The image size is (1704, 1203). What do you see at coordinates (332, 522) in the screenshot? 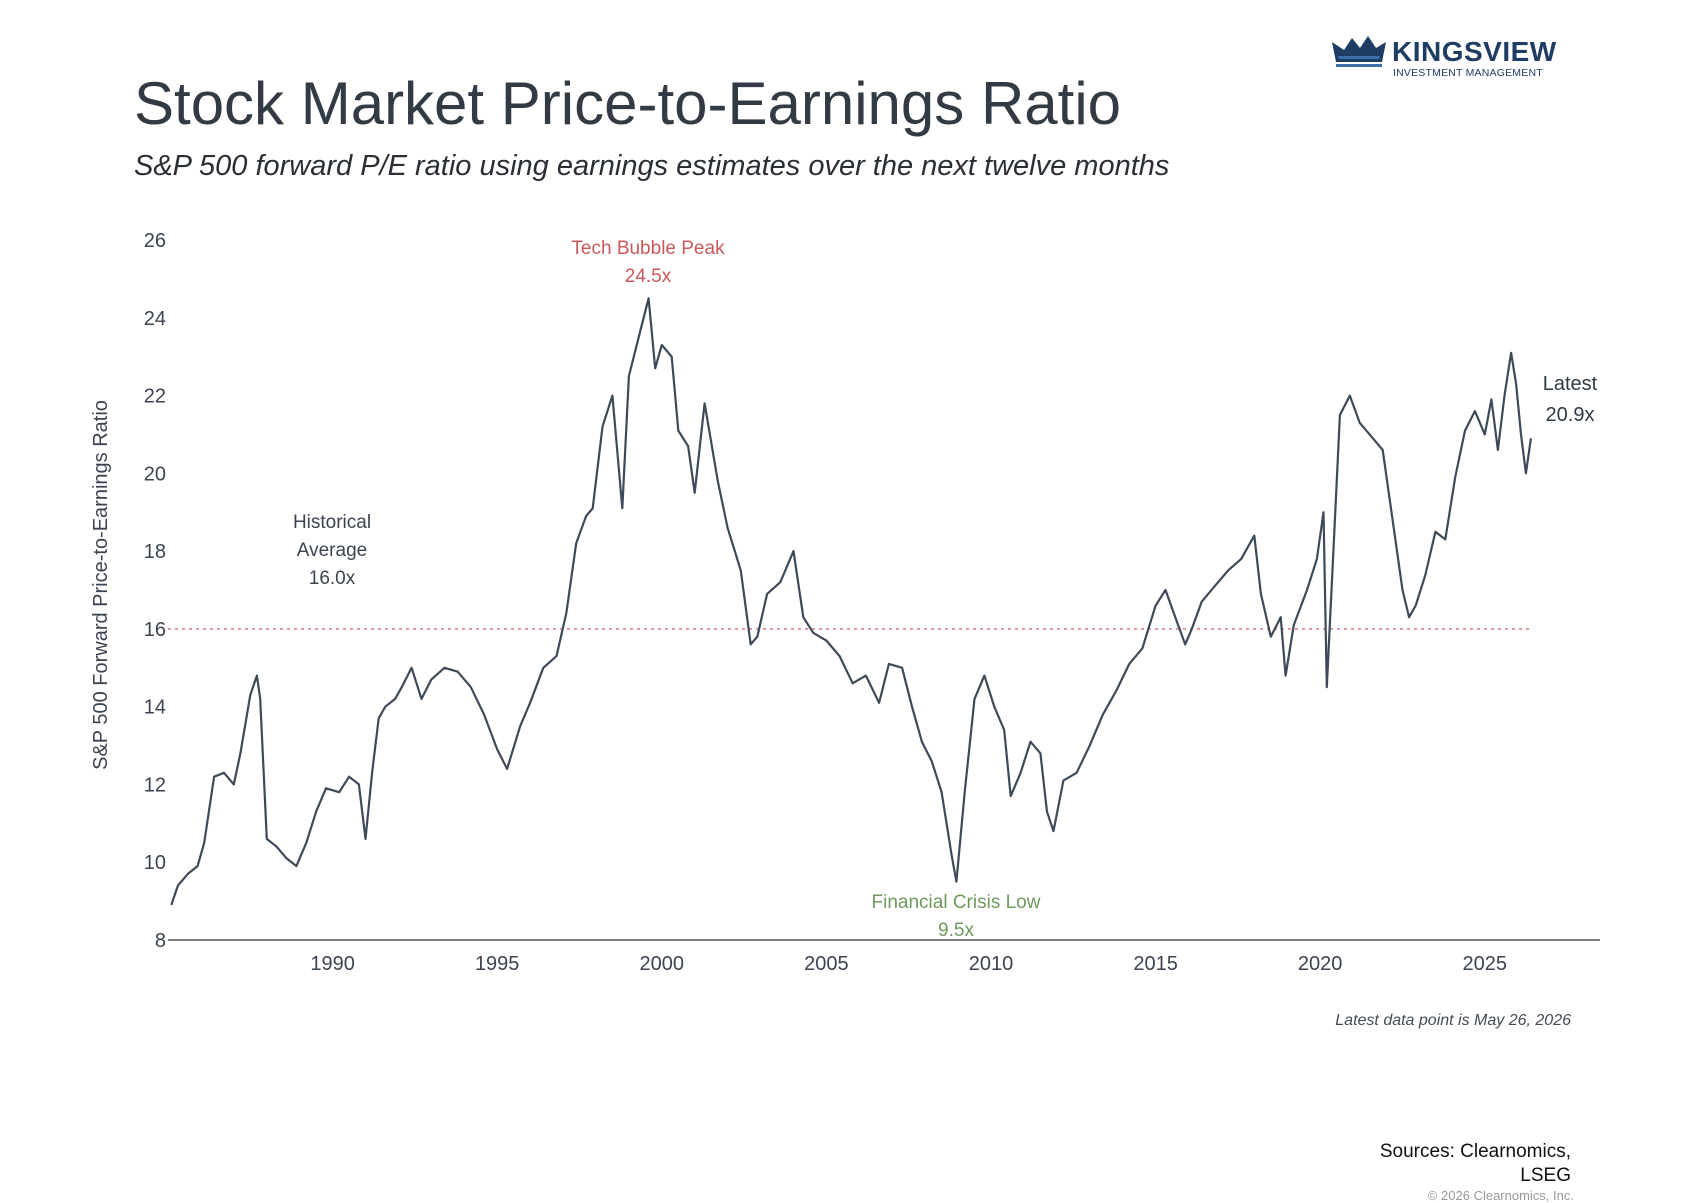
I see `average-label-line1: Historical` at bounding box center [332, 522].